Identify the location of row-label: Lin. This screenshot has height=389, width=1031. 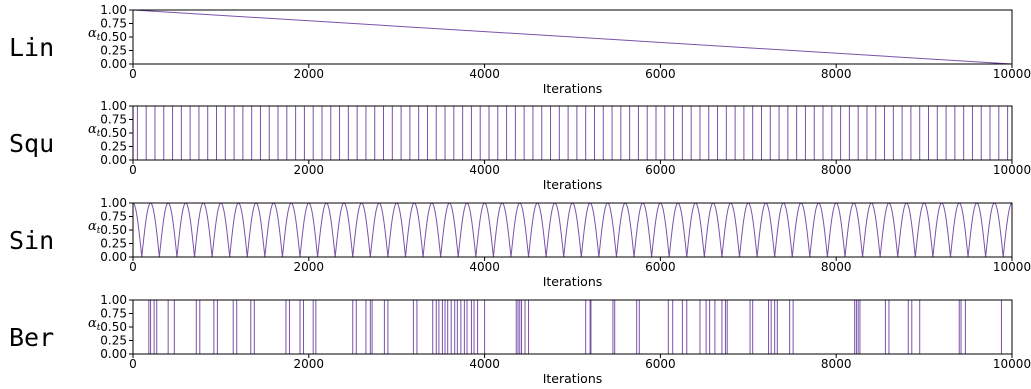
(31, 47).